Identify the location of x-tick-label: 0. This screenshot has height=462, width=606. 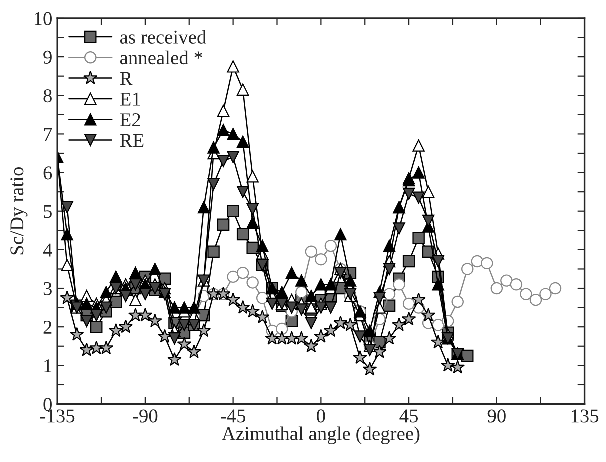
(321, 416).